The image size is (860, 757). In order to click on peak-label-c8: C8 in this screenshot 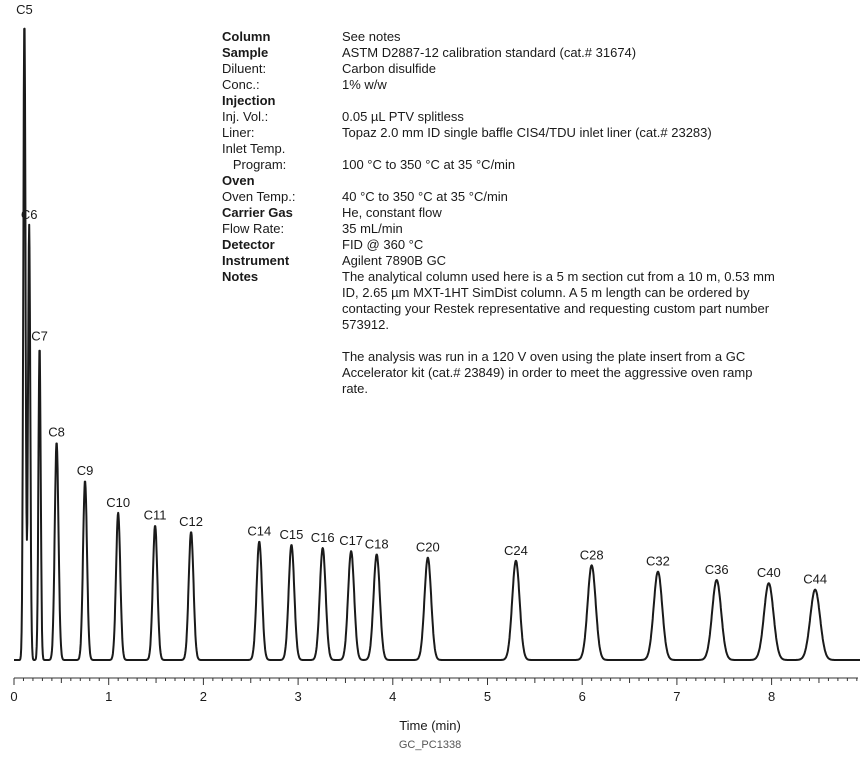, I will do `click(56, 431)`.